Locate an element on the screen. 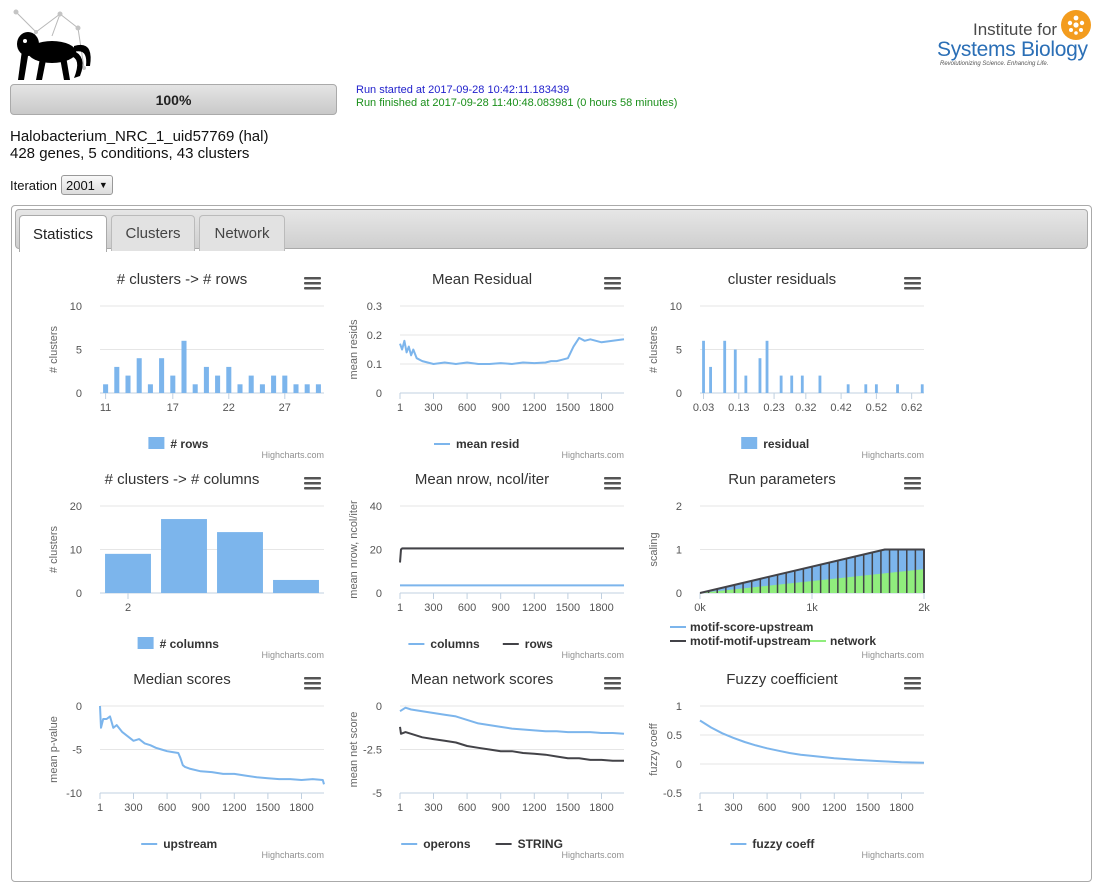  netscore-legend-label: operons is located at coordinates (447, 844).